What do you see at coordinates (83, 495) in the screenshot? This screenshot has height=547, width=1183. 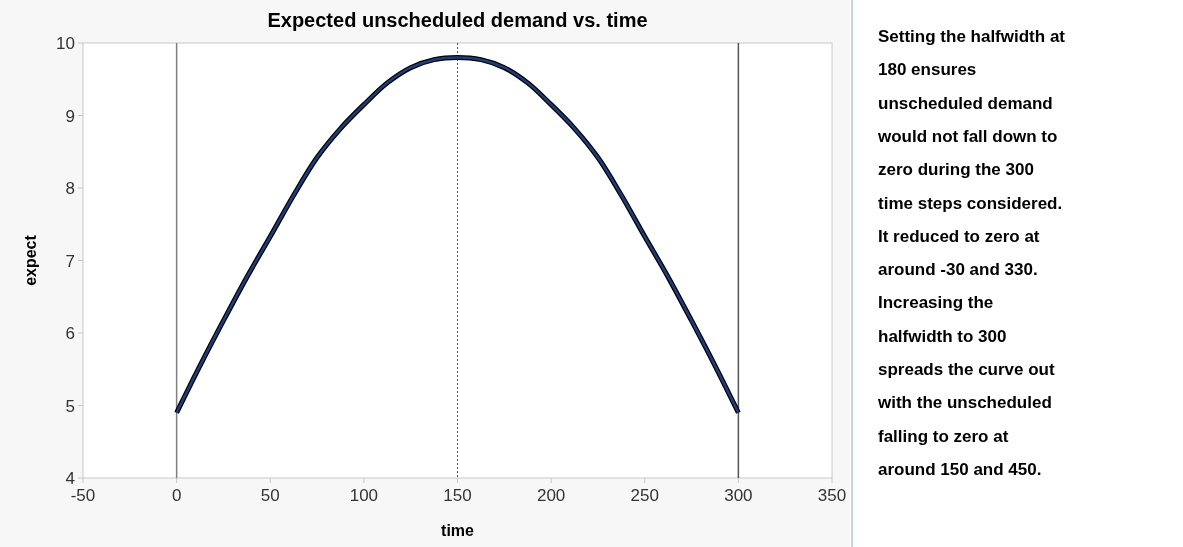 I see `x-tick-label: -50` at bounding box center [83, 495].